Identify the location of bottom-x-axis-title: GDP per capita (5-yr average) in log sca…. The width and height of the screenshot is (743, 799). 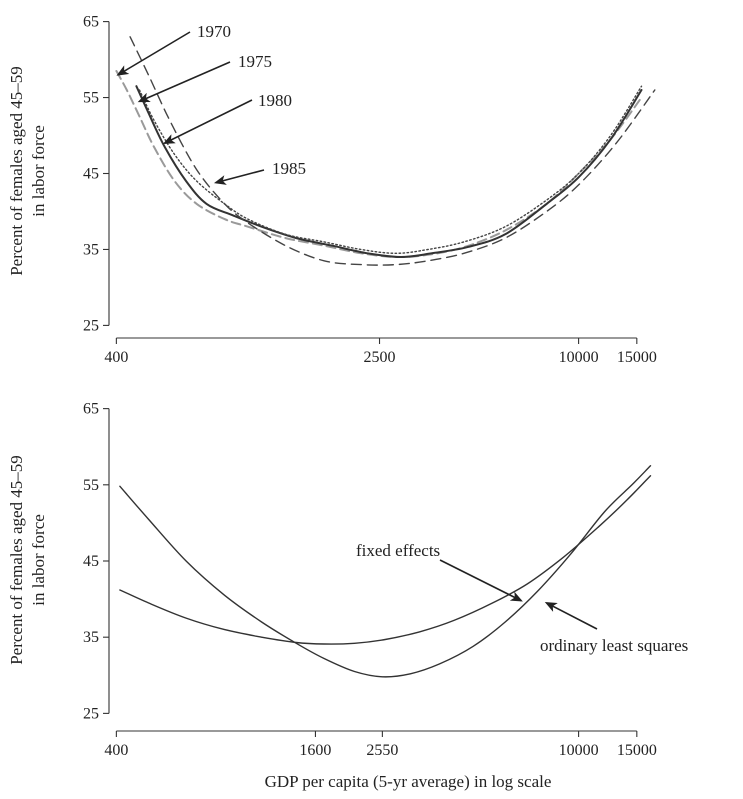
(408, 781).